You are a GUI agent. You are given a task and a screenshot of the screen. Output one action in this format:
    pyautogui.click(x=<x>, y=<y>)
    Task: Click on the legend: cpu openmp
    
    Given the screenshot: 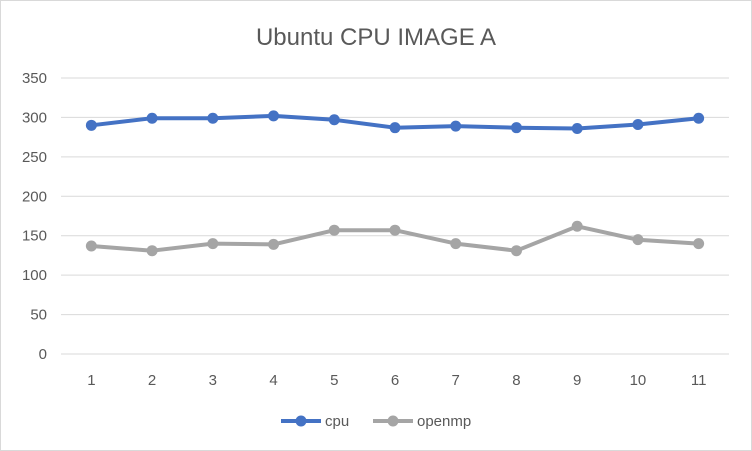 What is the action you would take?
    pyautogui.click(x=376, y=421)
    